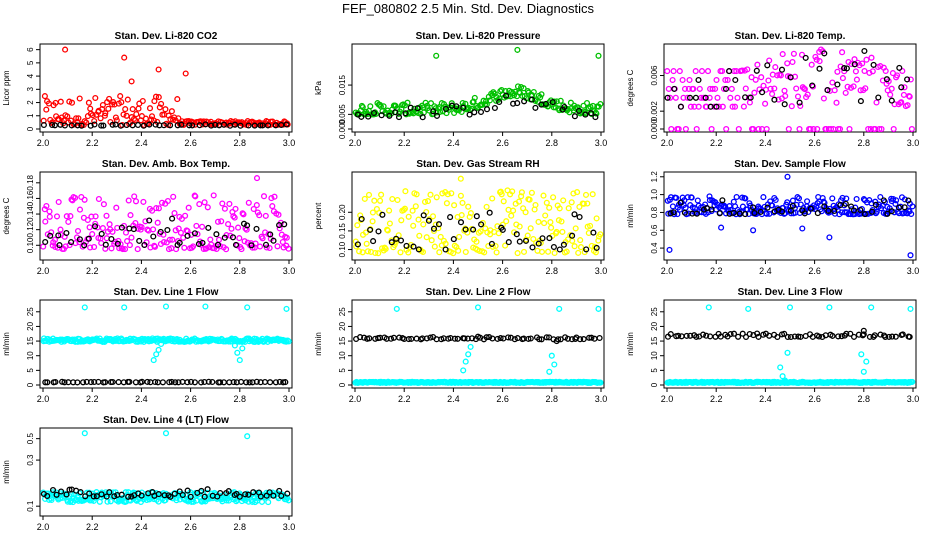 Image resolution: width=936 pixels, height=540 pixels. I want to click on y-tick-label: 4, so click(30, 75).